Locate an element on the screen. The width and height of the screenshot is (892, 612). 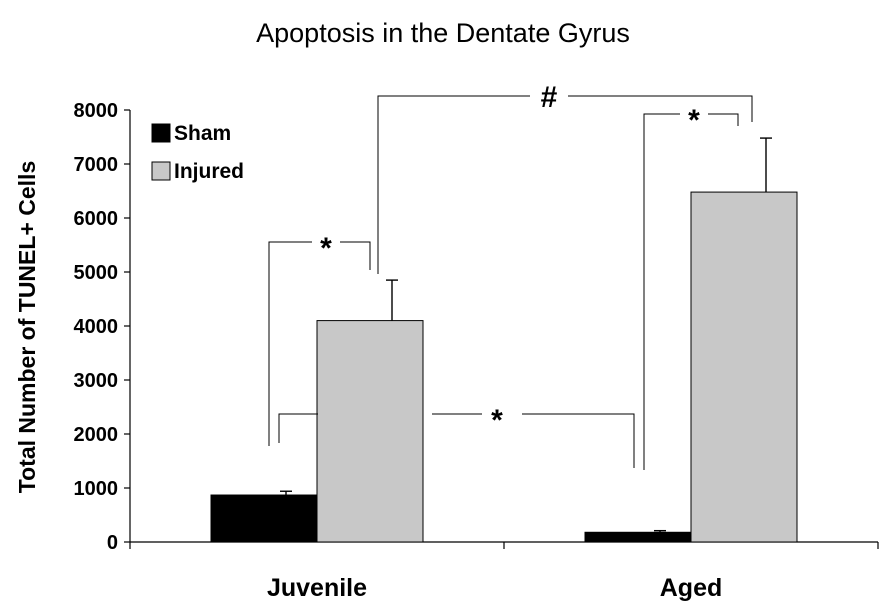
category-label: Juvenile is located at coordinates (317, 588).